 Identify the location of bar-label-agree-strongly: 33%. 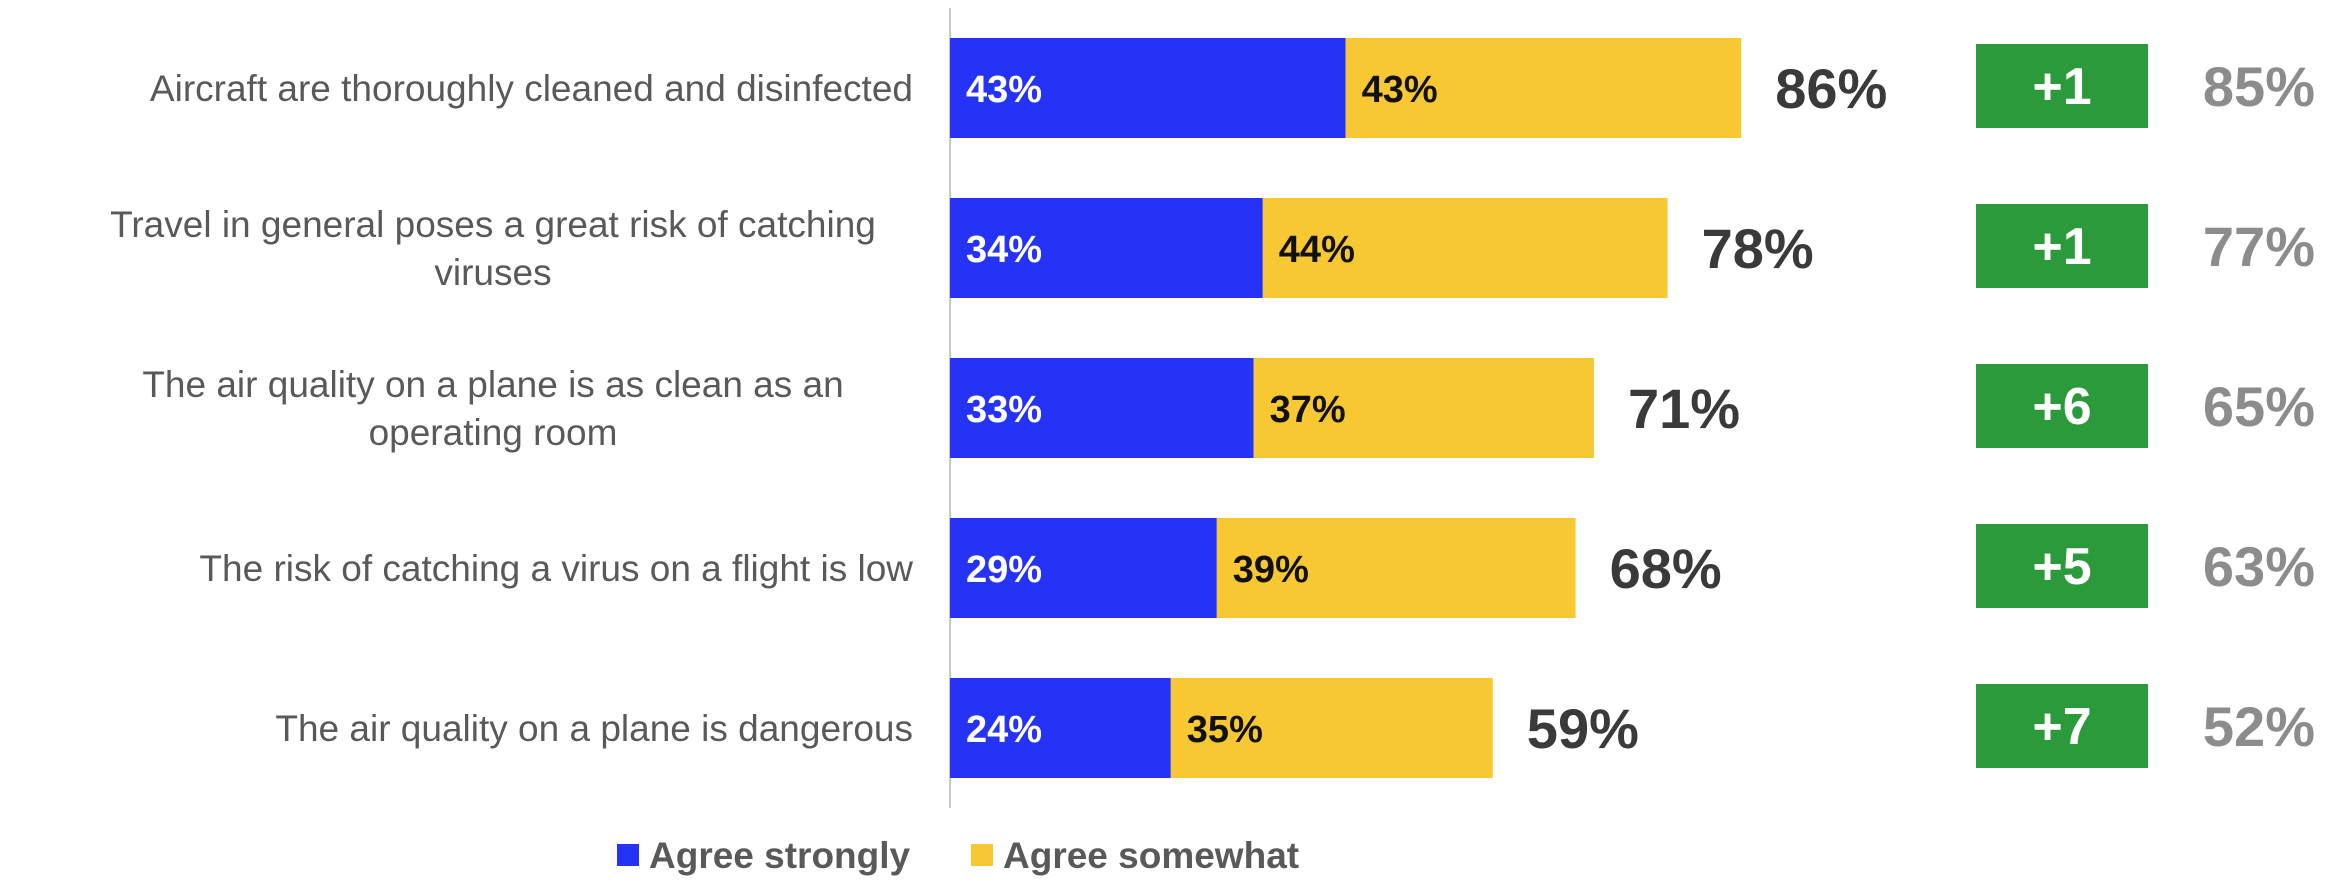
(1004, 410).